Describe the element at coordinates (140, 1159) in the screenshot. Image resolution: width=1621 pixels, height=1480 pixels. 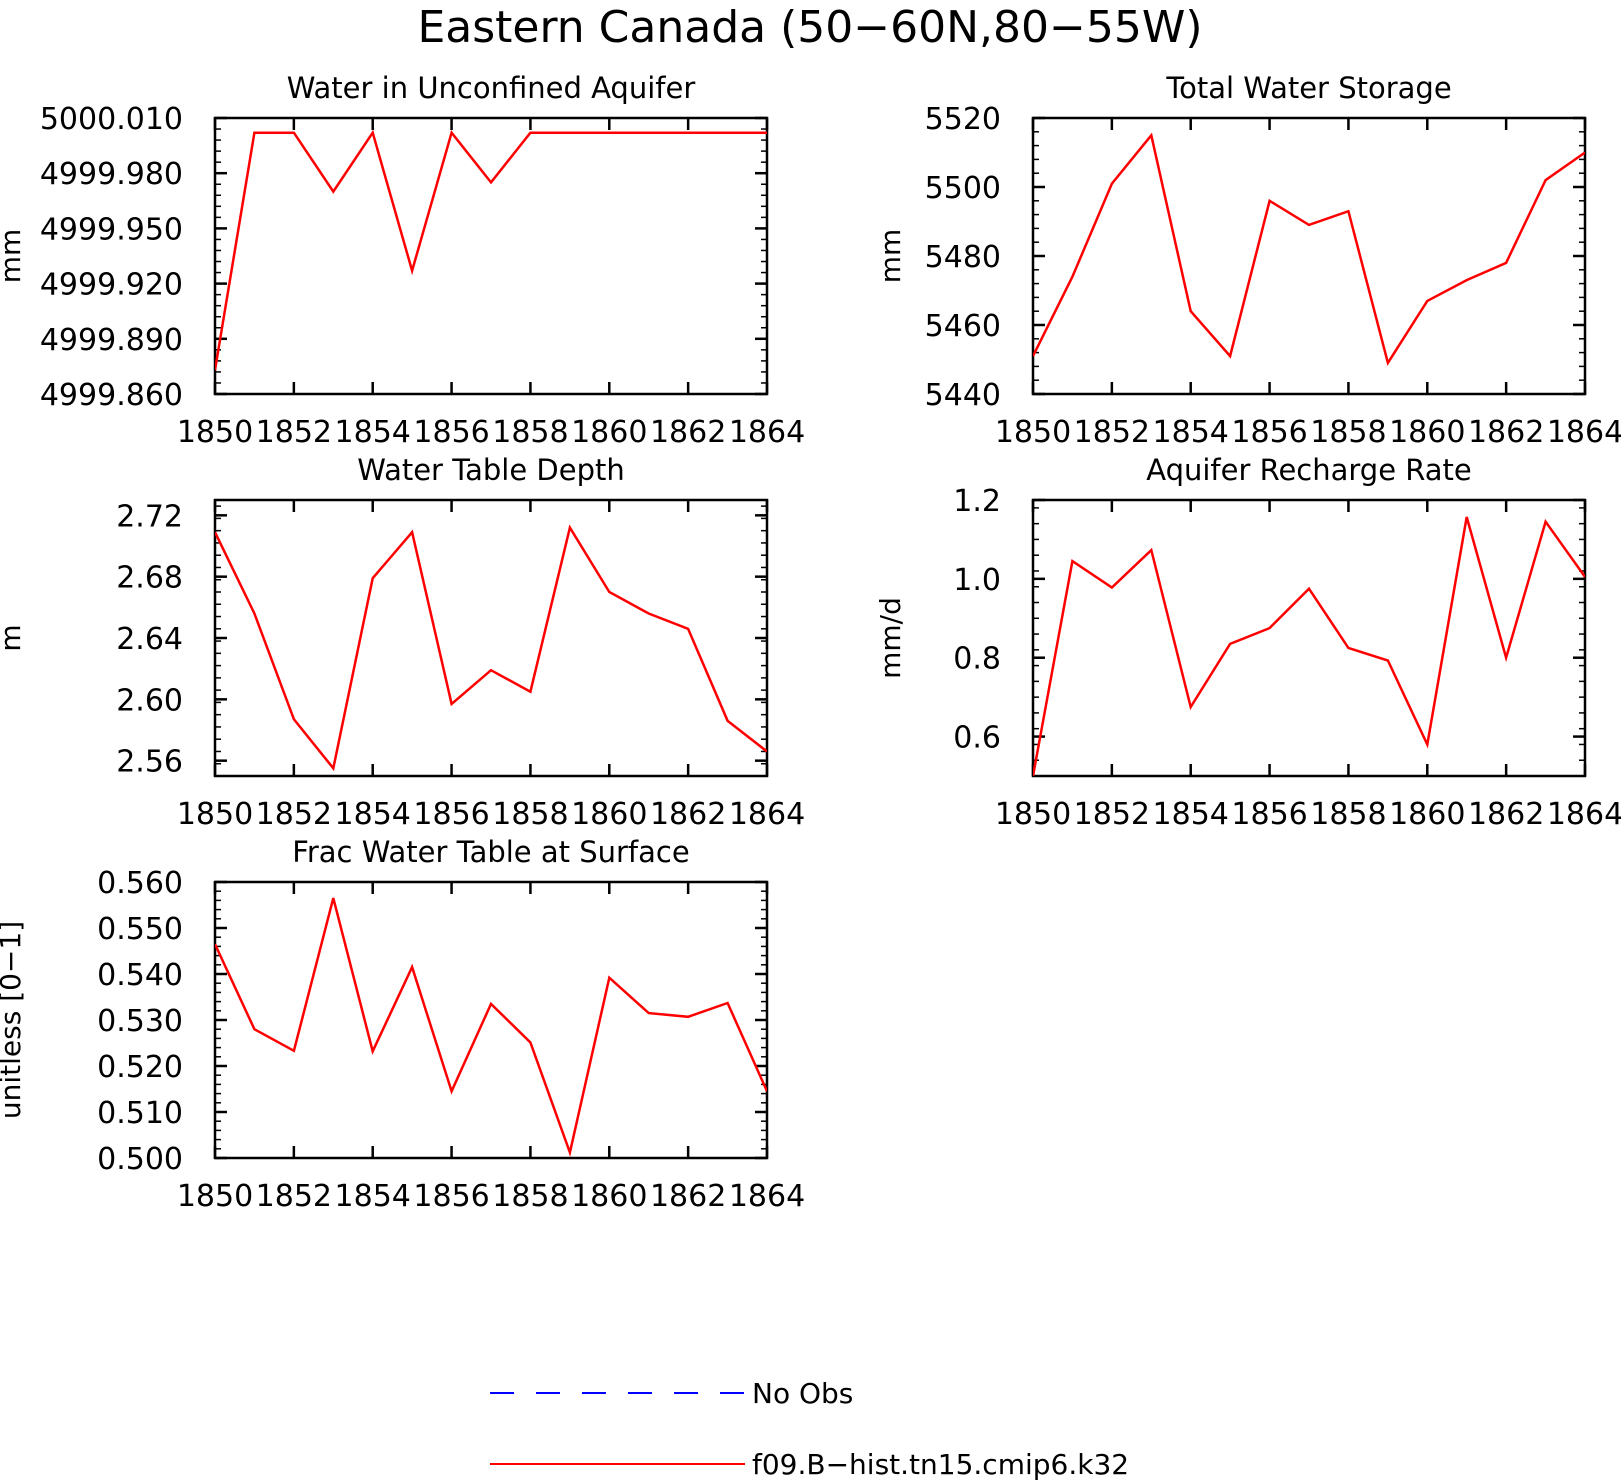
I see `y-tick-label: 0.500` at that location.